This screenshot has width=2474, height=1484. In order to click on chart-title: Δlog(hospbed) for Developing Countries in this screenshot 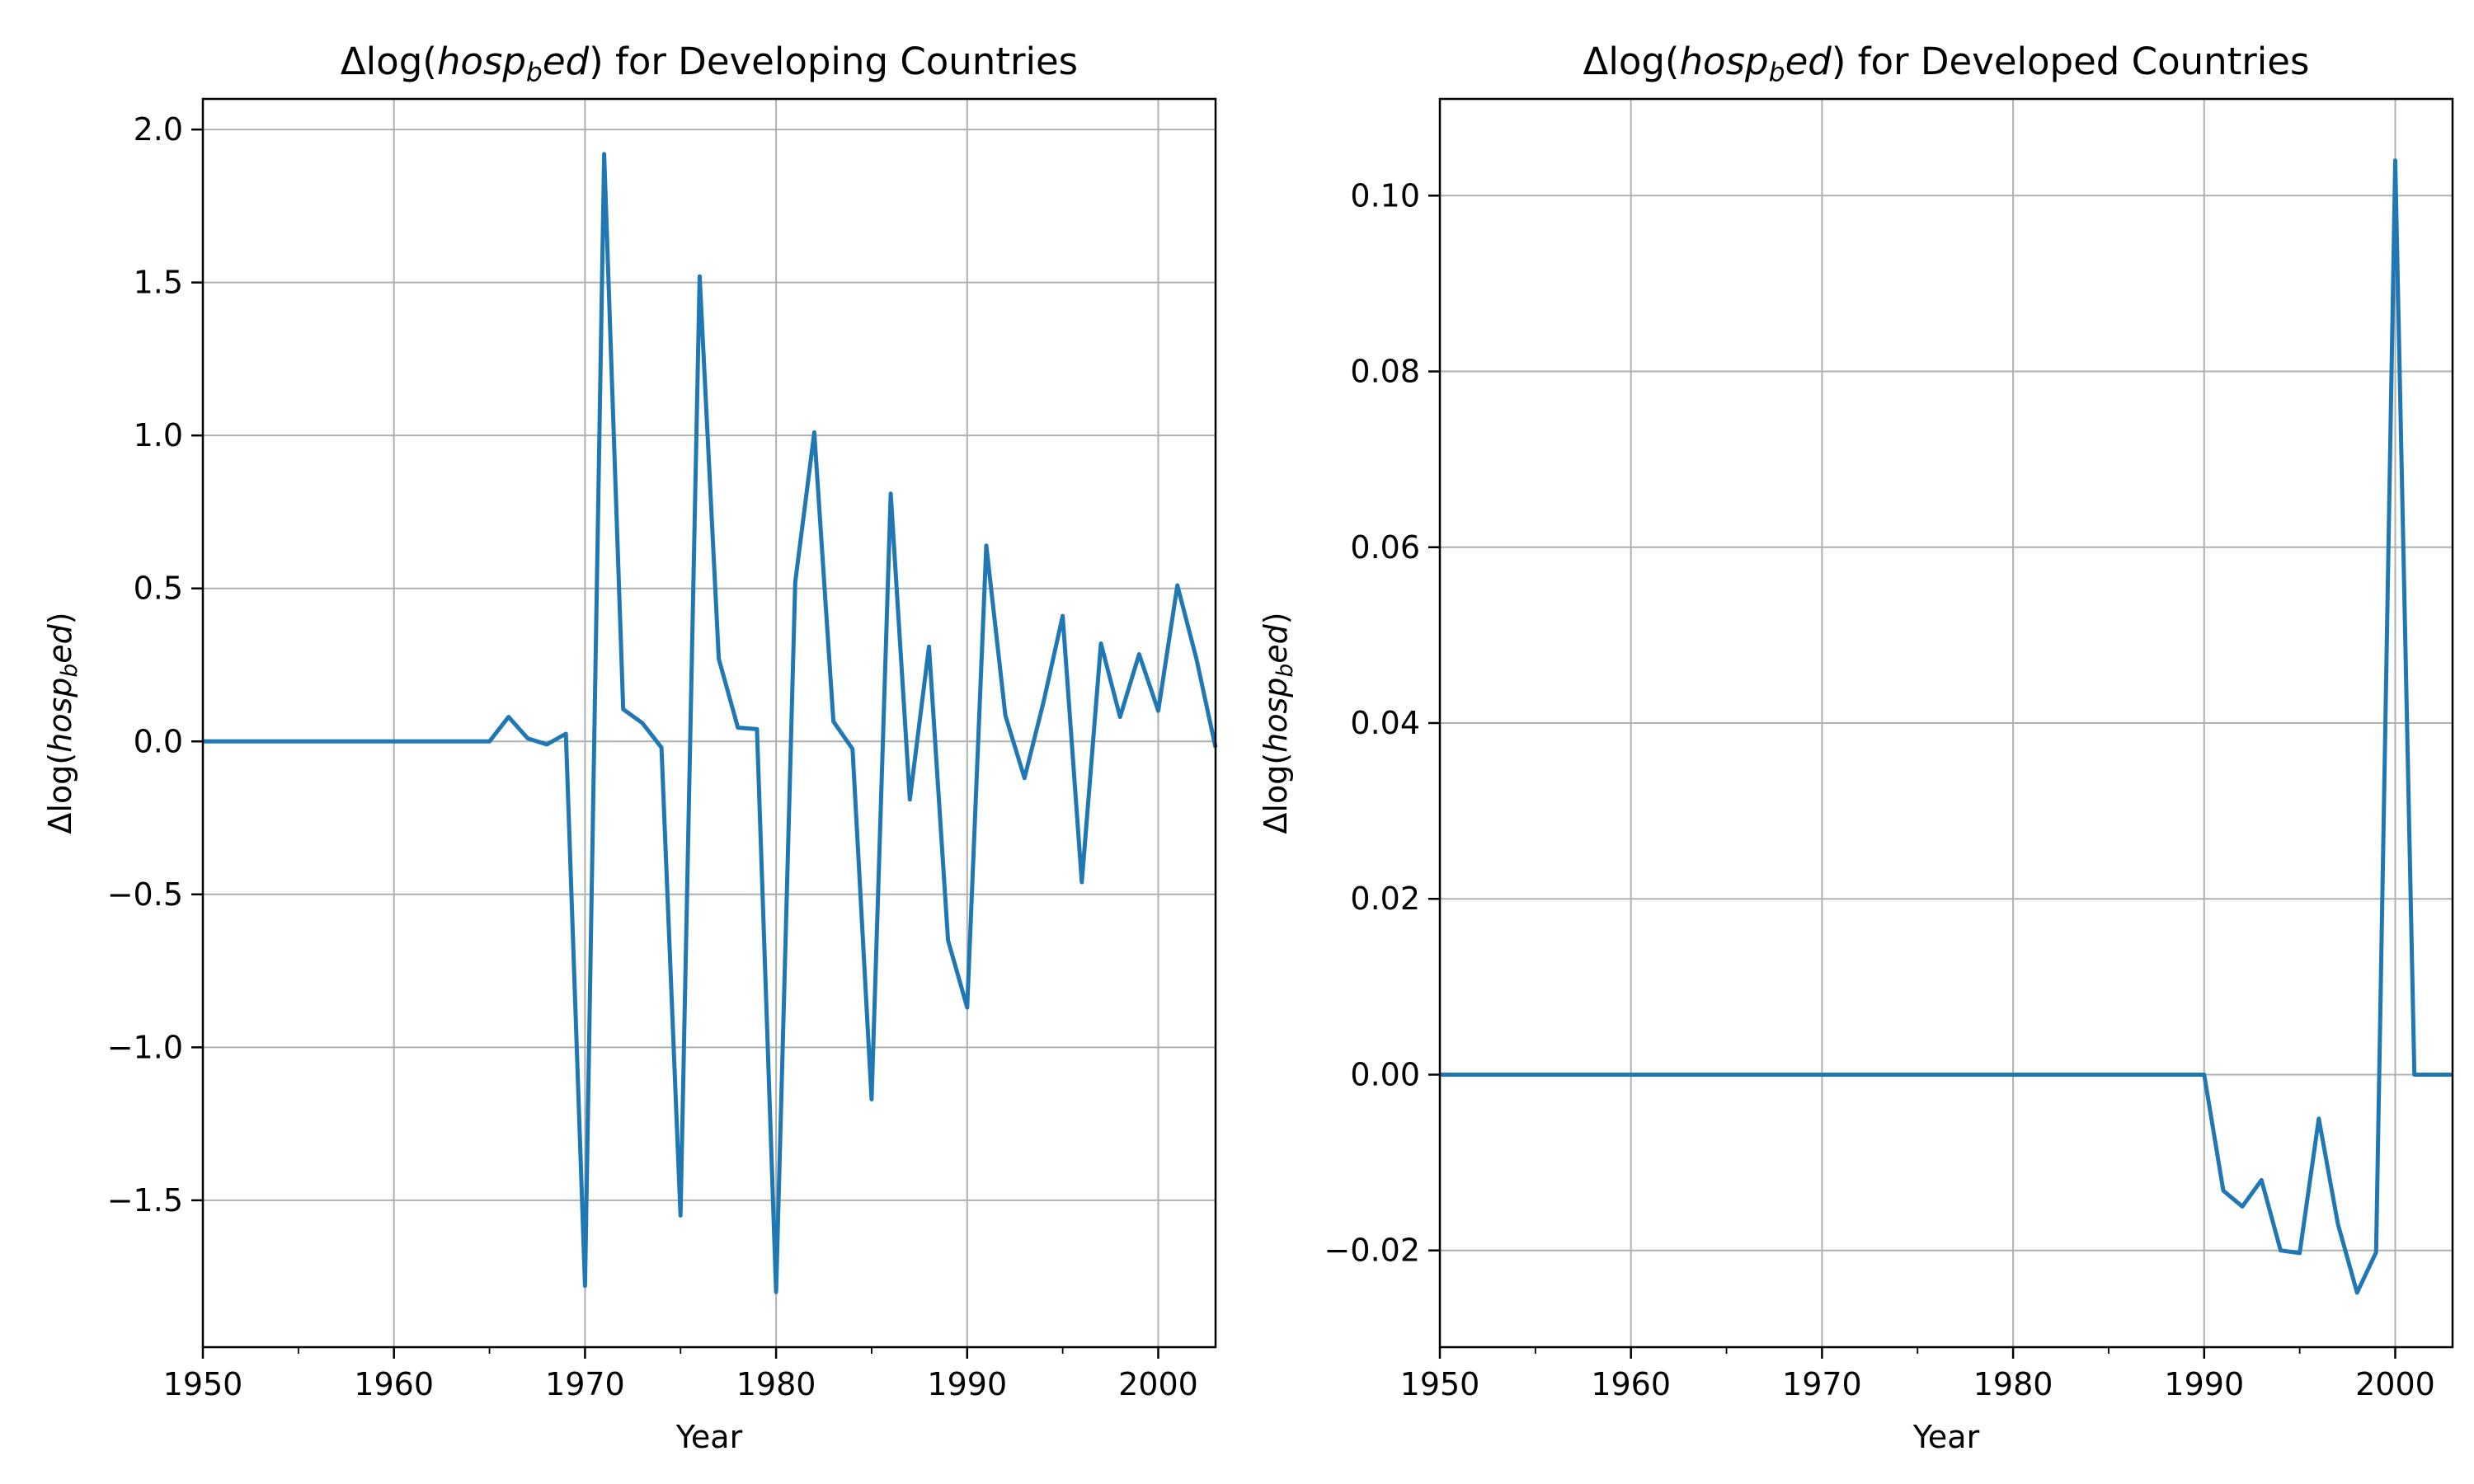, I will do `click(709, 63)`.